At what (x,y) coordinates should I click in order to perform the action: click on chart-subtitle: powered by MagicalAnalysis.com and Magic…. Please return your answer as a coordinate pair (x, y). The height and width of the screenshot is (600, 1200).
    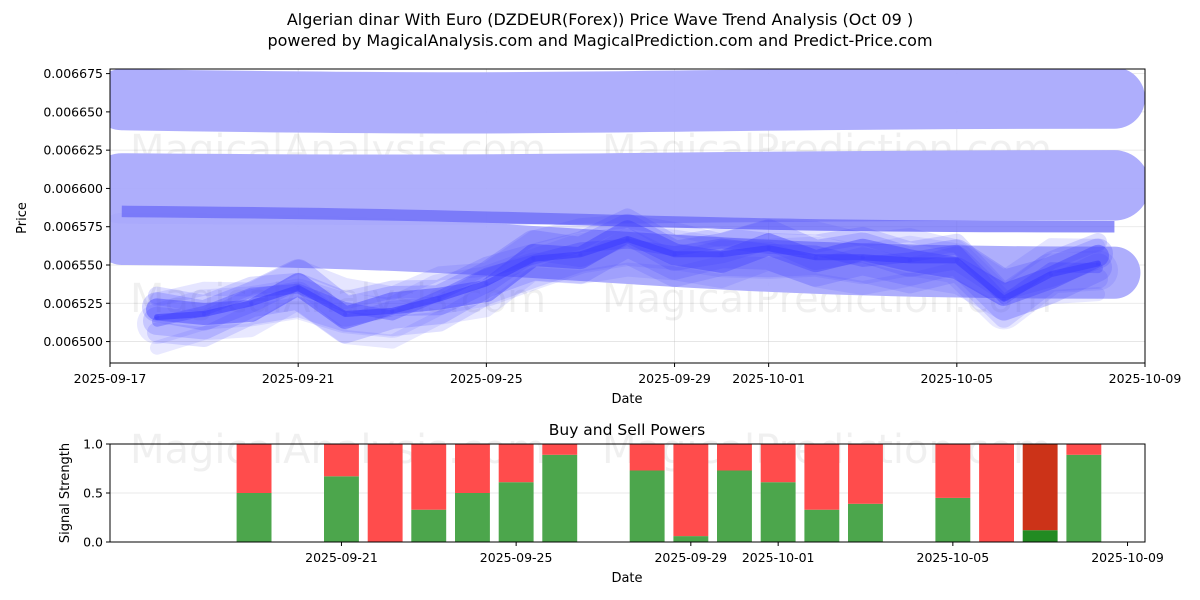
    Looking at the image, I should click on (600, 40).